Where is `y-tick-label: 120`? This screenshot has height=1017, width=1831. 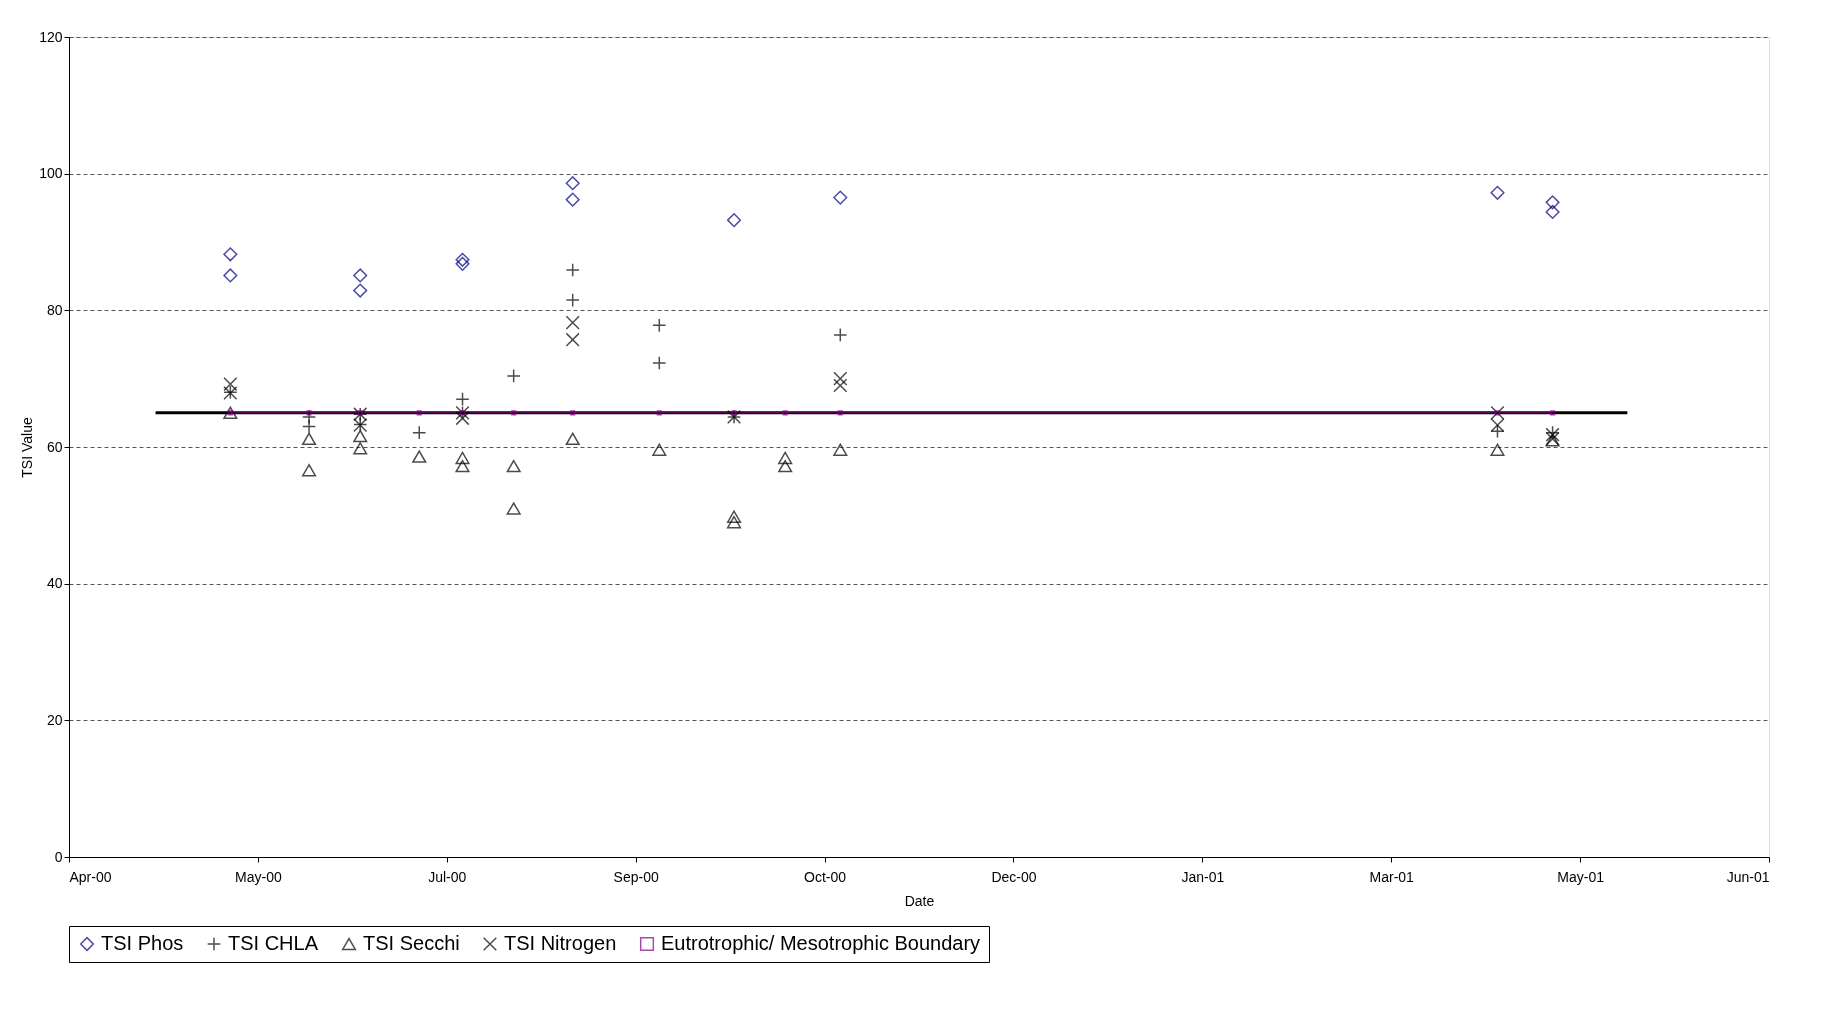 y-tick-label: 120 is located at coordinates (51, 36).